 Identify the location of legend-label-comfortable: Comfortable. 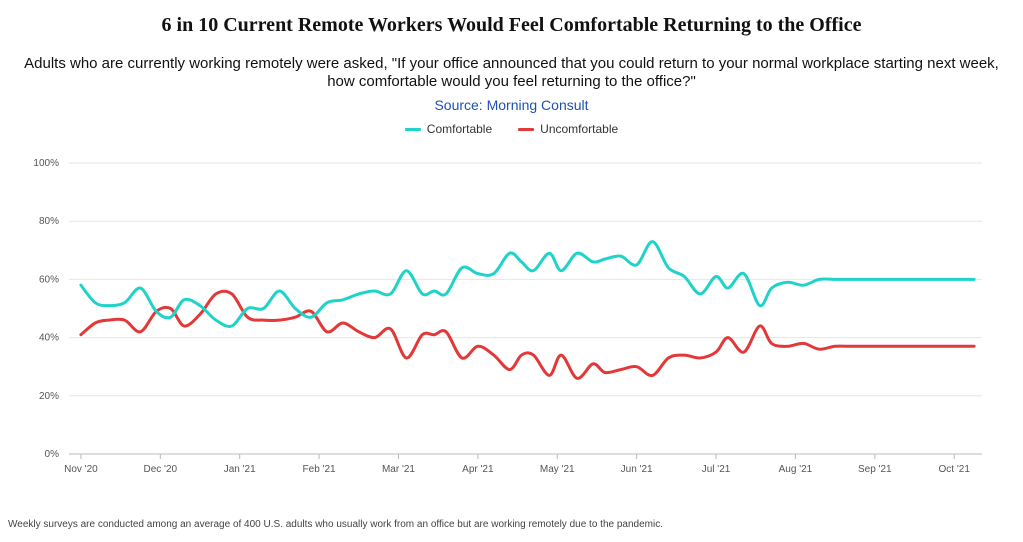
(459, 129).